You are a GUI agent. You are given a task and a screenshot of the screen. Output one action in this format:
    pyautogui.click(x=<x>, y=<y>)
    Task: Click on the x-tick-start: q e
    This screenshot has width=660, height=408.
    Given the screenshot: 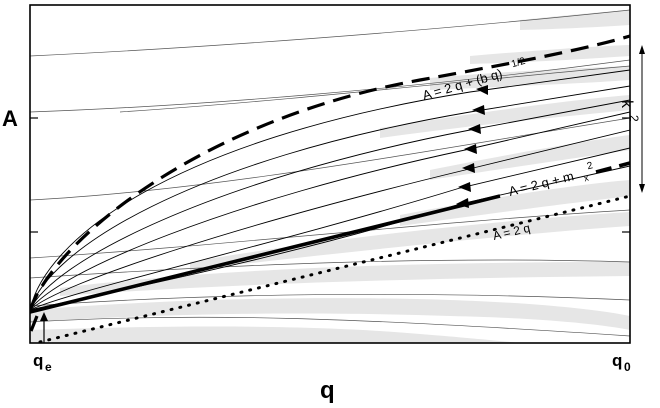 What is the action you would take?
    pyautogui.click(x=42, y=362)
    